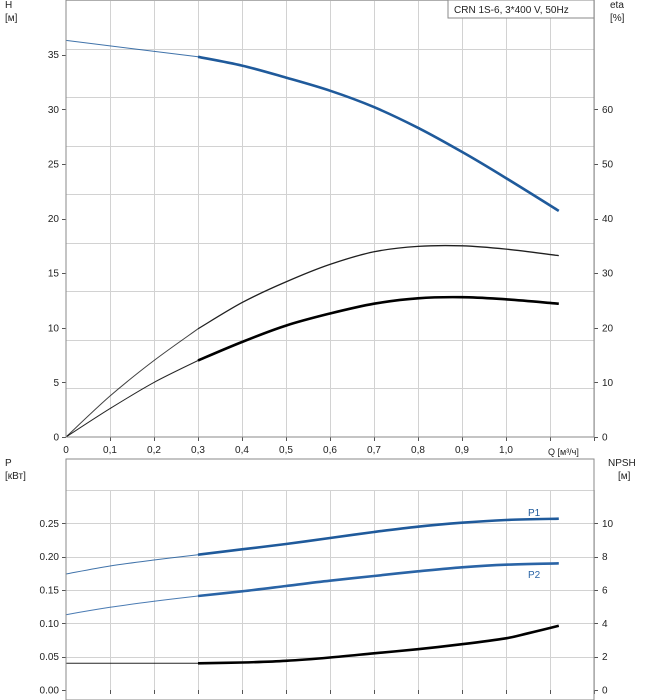 This screenshot has height=700, width=658. Describe the element at coordinates (608, 110) in the screenshot. I see `y-right-tick-label: 60` at that location.